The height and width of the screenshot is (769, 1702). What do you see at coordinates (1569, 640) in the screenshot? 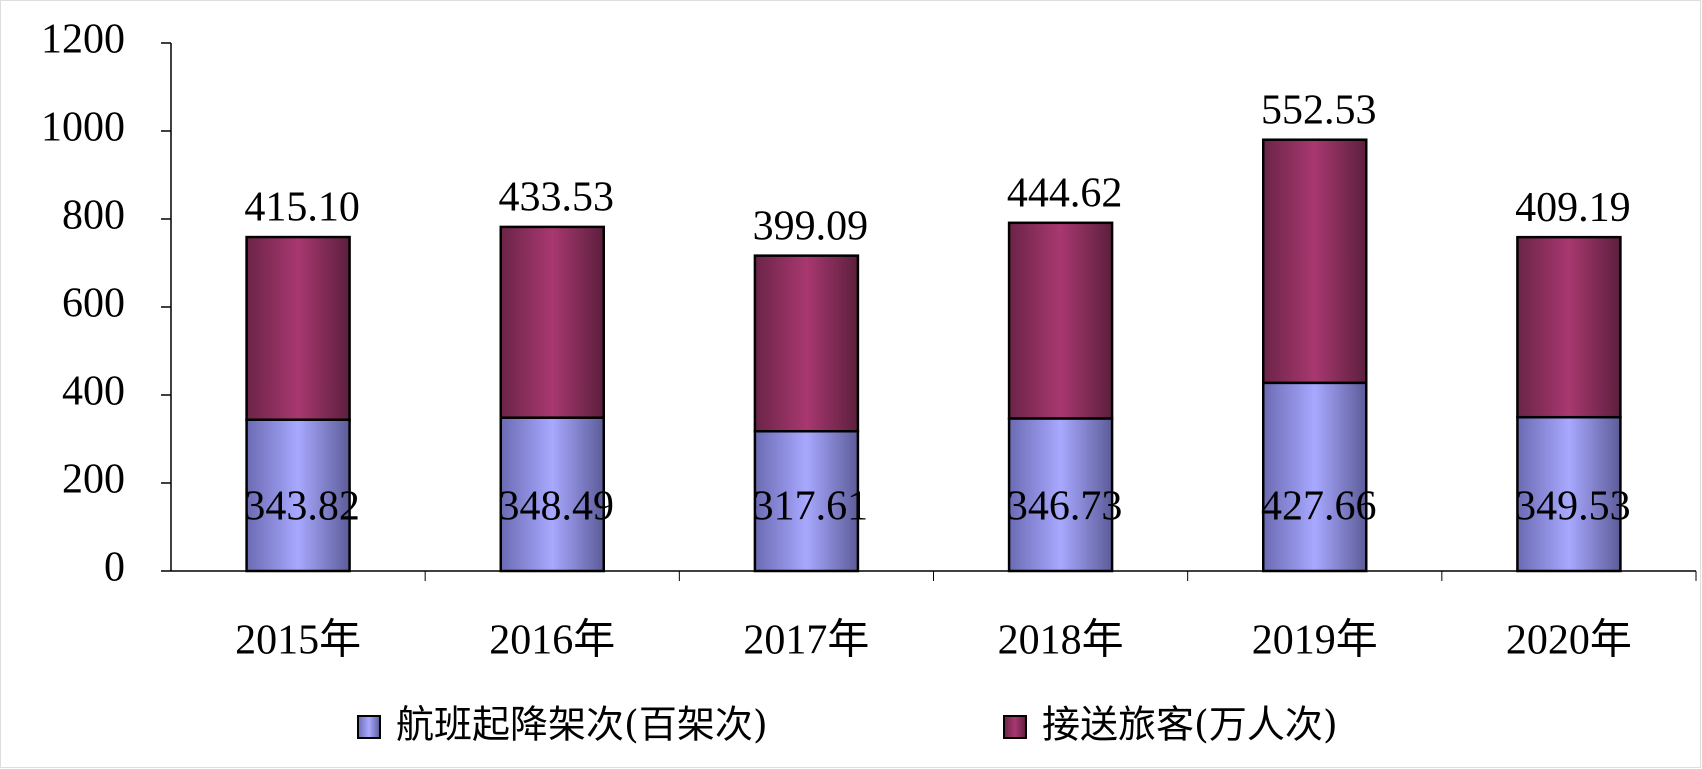
I see `x-tick-label: 2020年` at bounding box center [1569, 640].